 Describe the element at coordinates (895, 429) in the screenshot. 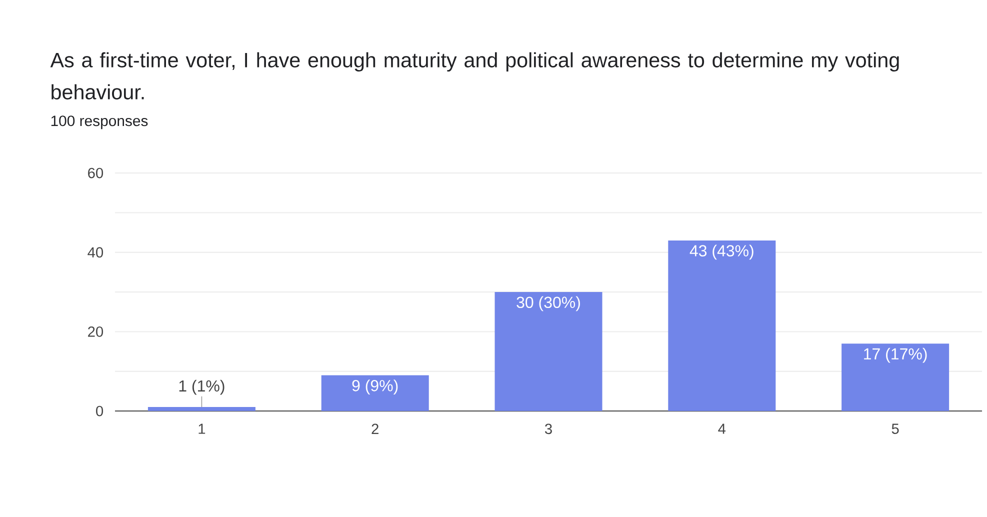

I see `x-tick-label: 5` at that location.